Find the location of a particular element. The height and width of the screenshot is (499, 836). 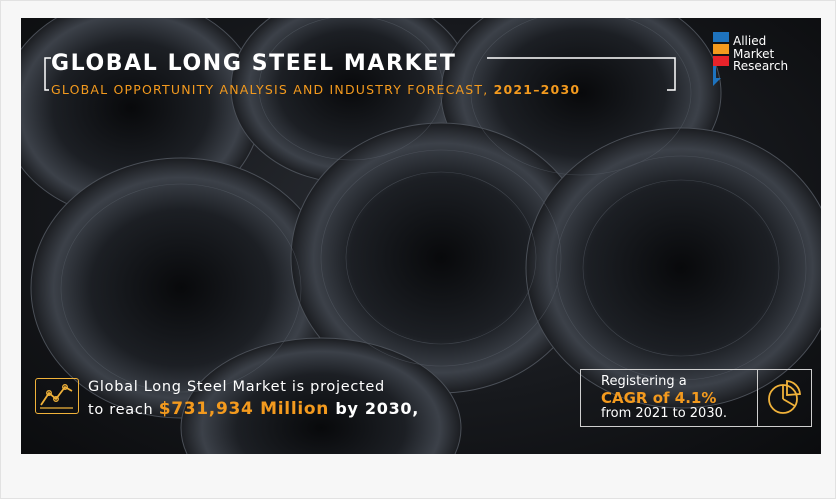

subtitle-years: 2021–2030 is located at coordinates (537, 89).